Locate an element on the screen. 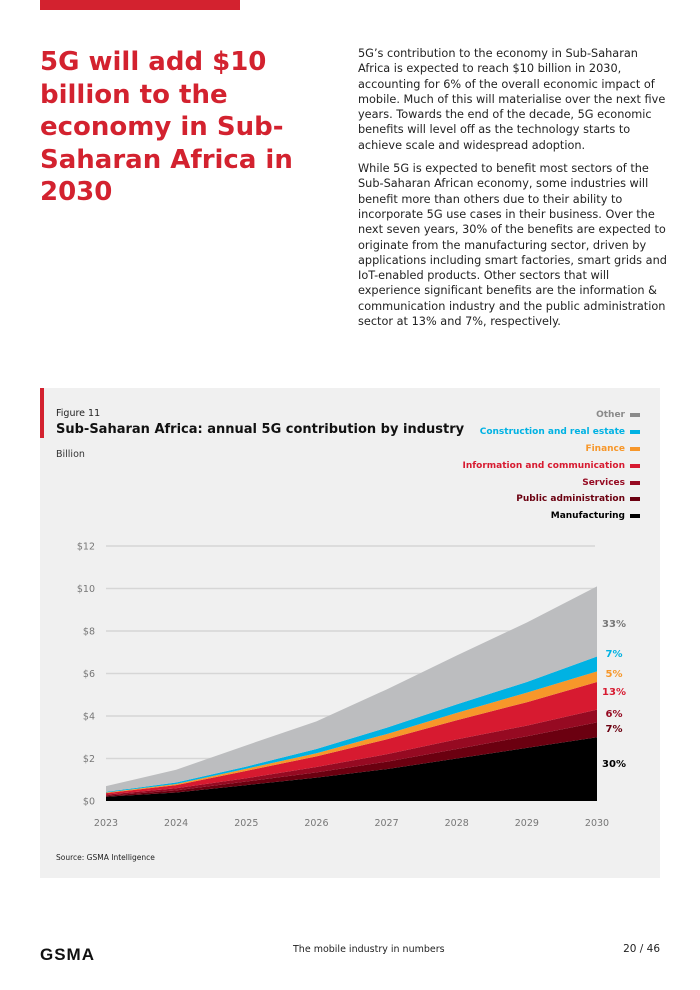 Image resolution: width=700 pixels, height=990 pixels. y-tick-label: $8 is located at coordinates (89, 632).